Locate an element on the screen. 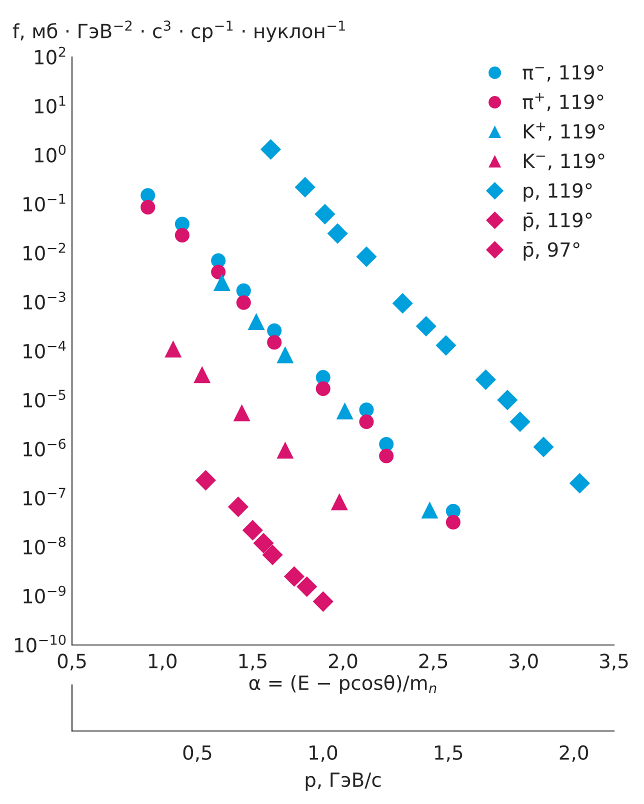  y-tick-label: 10$^{2}$ is located at coordinates (50, 55).